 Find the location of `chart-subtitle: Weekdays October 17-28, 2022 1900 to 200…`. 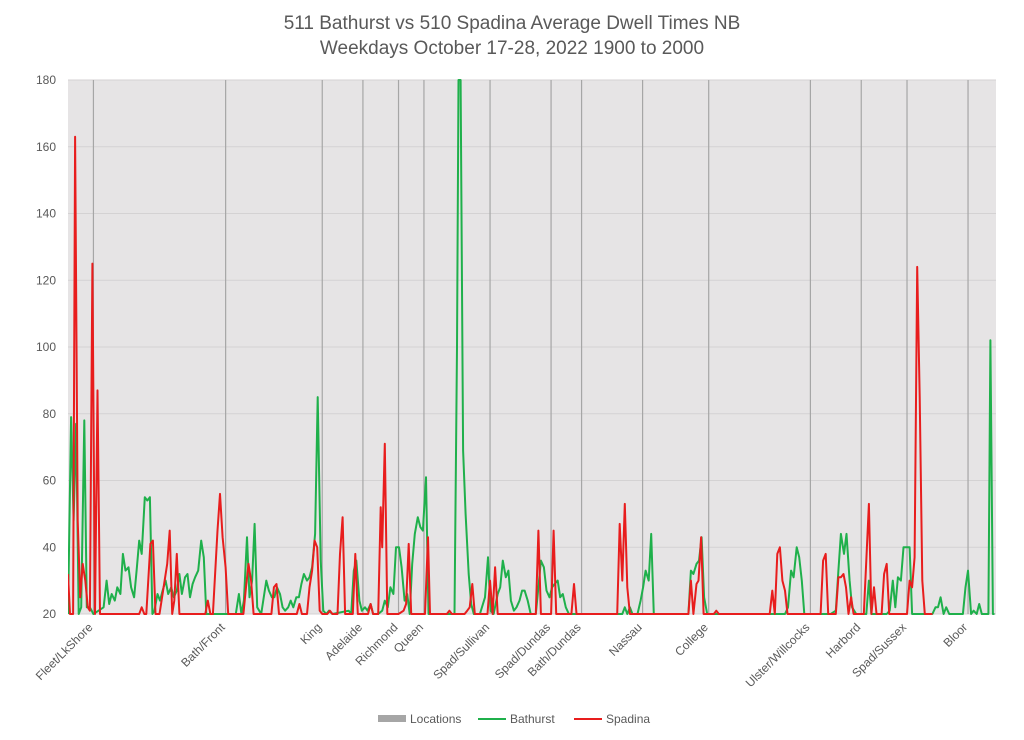

chart-subtitle: Weekdays October 17-28, 2022 1900 to 200… is located at coordinates (512, 48).